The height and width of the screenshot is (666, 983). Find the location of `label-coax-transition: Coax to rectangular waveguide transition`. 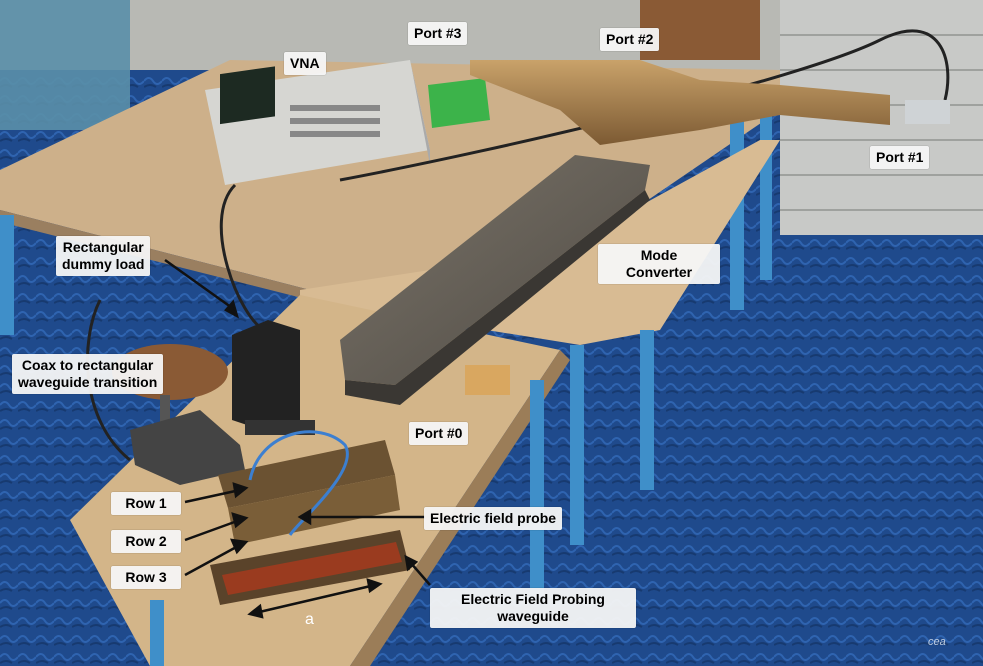

label-coax-transition: Coax to rectangular waveguide transition is located at coordinates (88, 374).